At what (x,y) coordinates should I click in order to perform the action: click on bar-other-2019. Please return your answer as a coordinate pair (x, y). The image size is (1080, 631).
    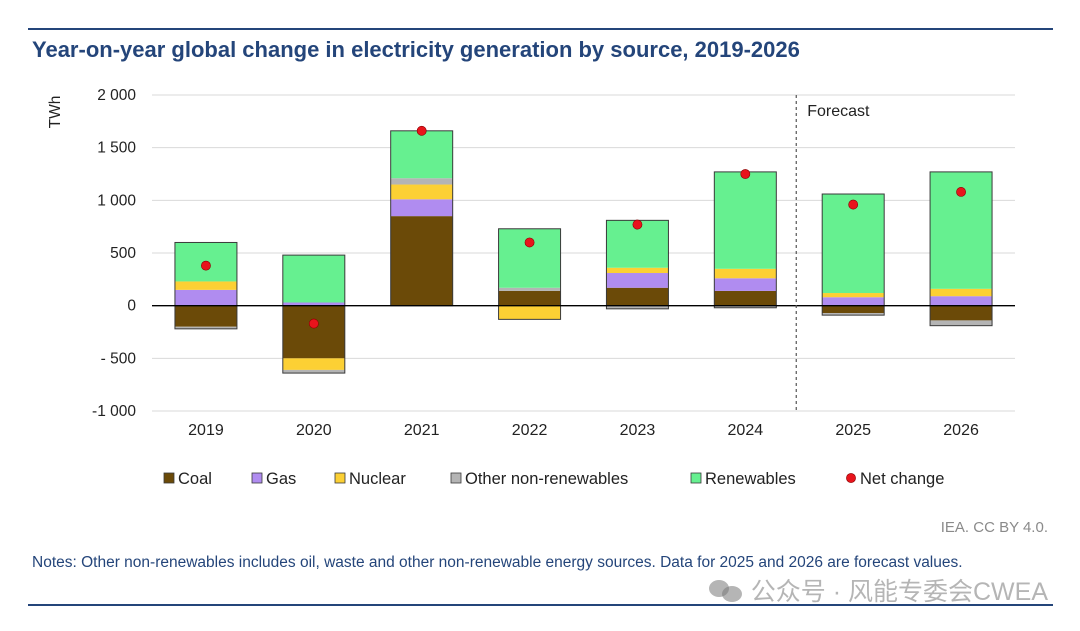
    Looking at the image, I should click on (205, 327).